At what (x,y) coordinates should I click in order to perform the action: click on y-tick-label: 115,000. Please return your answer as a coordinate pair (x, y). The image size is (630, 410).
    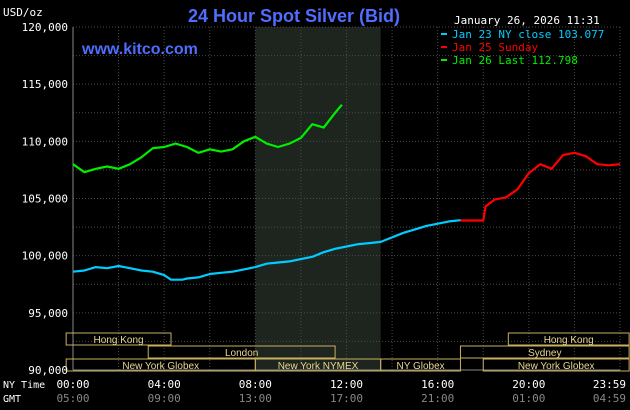
    Looking at the image, I should click on (45, 84).